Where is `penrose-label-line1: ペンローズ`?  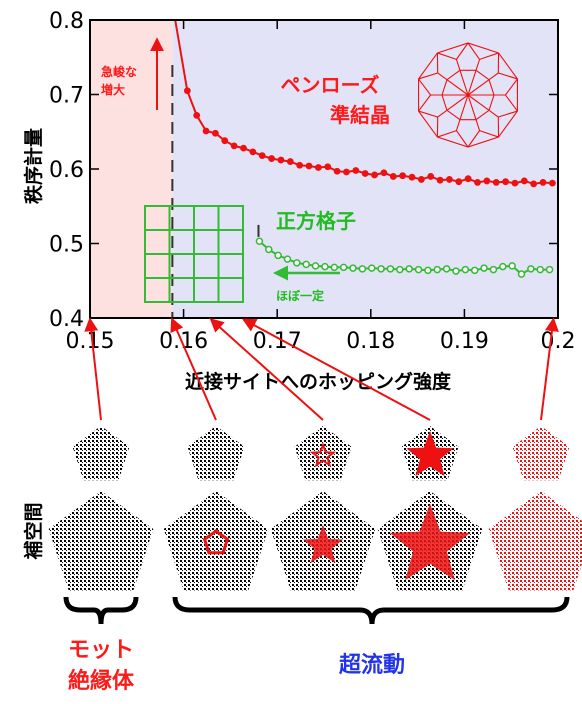
penrose-label-line1: ペンローズ is located at coordinates (330, 85).